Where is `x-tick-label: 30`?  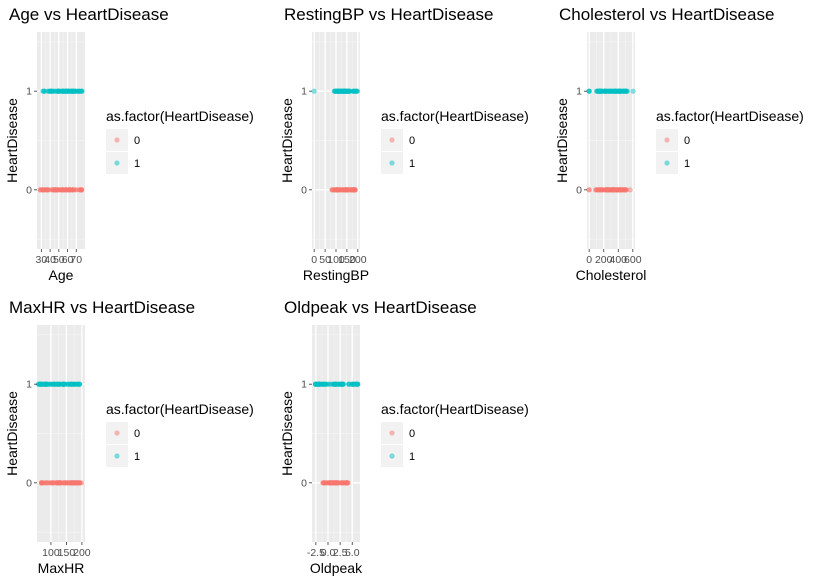
x-tick-label: 30 is located at coordinates (42, 260).